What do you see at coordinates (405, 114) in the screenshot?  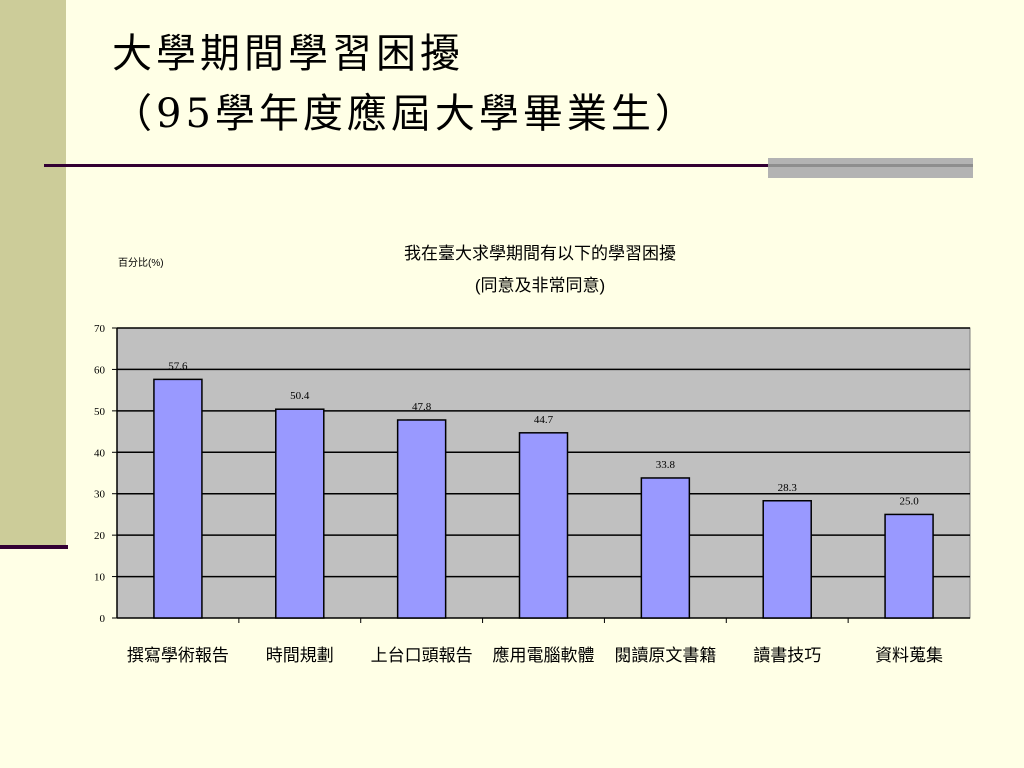 I see `slide-title-line2: （95學年度應屆大學畢業生）` at bounding box center [405, 114].